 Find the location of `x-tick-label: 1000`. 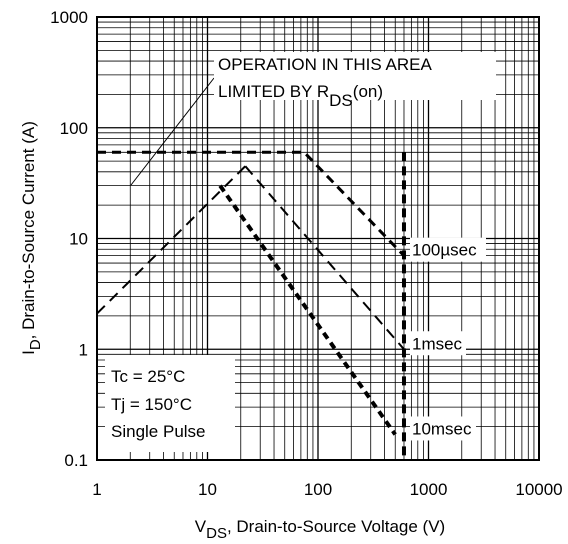

x-tick-label: 1000 is located at coordinates (429, 489).